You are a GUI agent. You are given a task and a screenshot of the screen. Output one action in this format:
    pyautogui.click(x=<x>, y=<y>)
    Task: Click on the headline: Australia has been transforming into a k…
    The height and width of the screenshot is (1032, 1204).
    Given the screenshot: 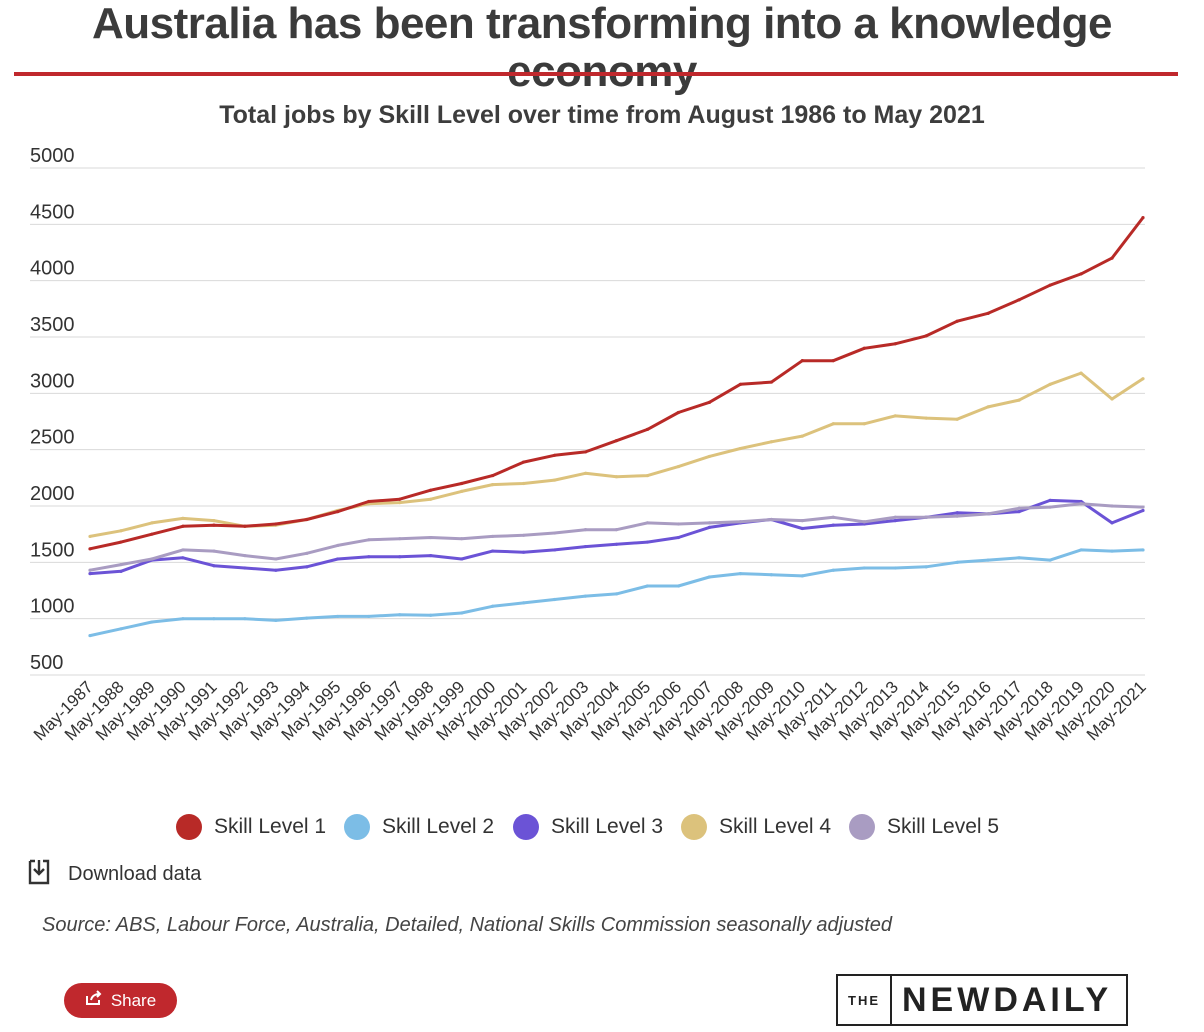 What is the action you would take?
    pyautogui.click(x=602, y=48)
    